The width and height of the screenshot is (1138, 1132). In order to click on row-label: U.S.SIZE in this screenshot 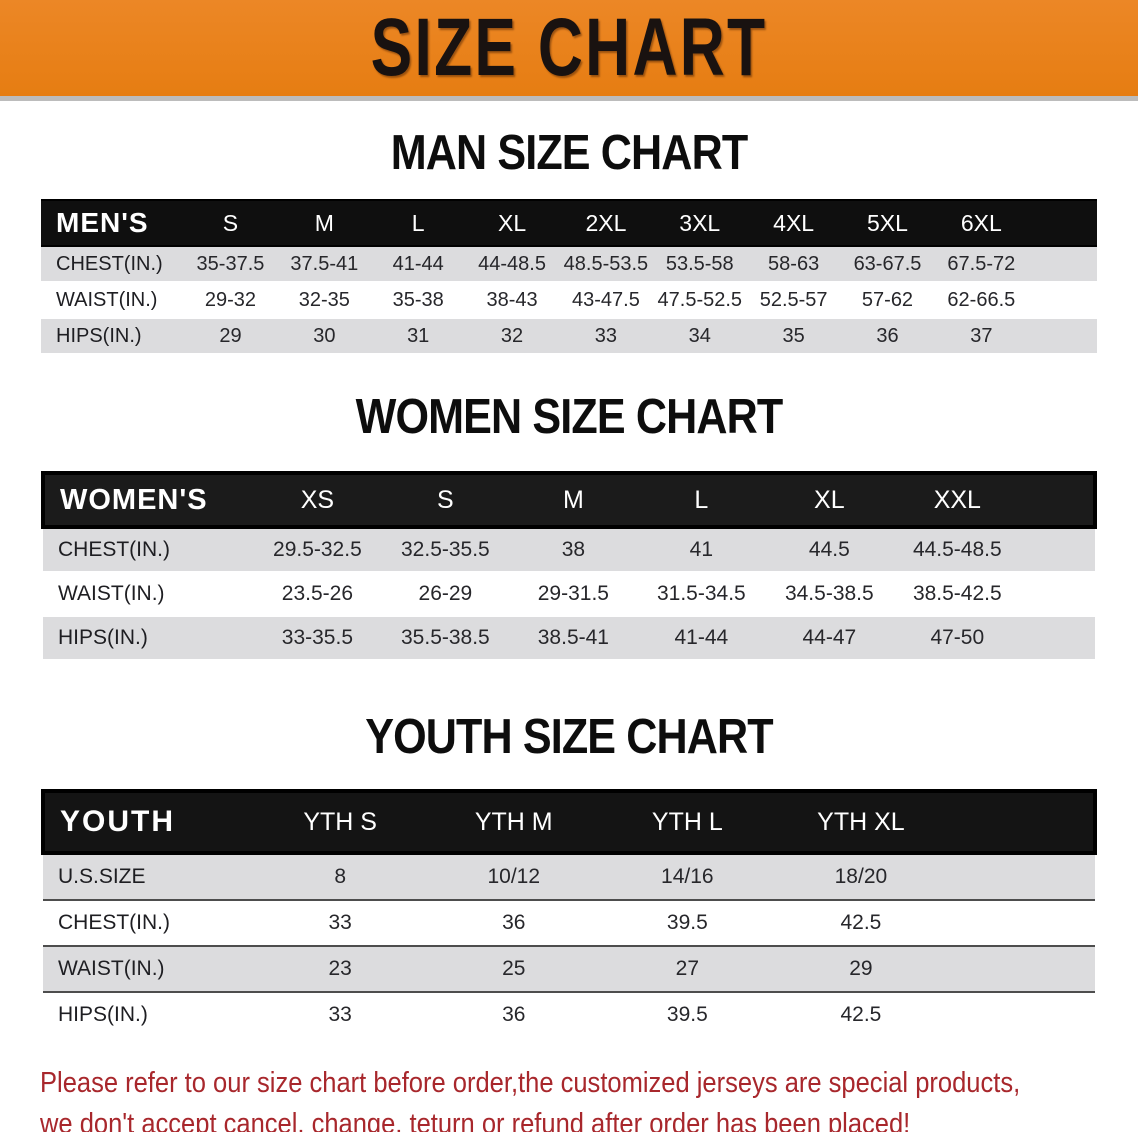, I will do `click(102, 876)`.